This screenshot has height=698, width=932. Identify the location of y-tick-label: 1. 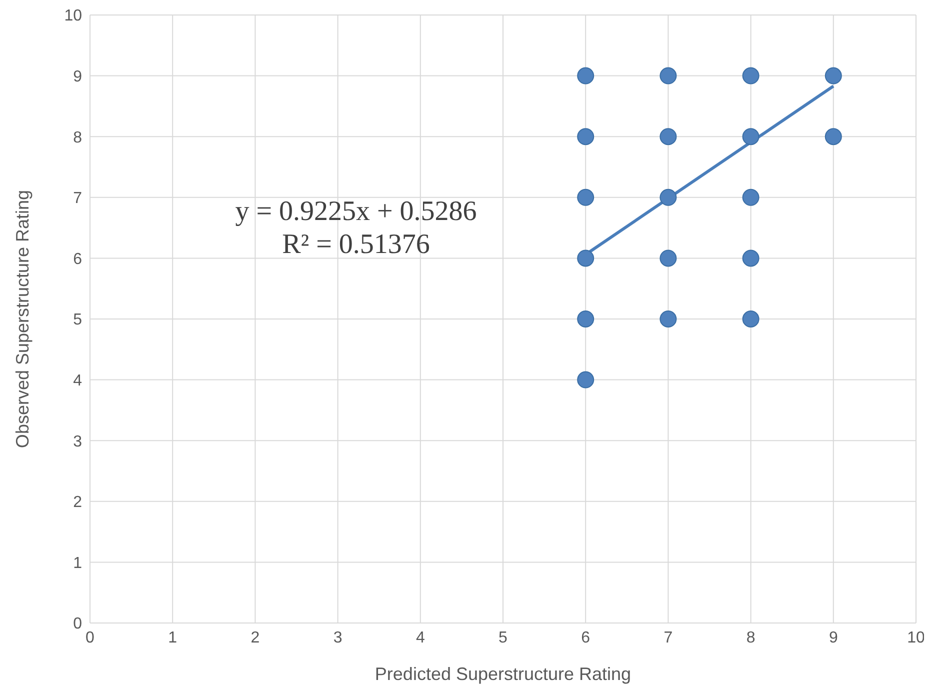
(77, 563).